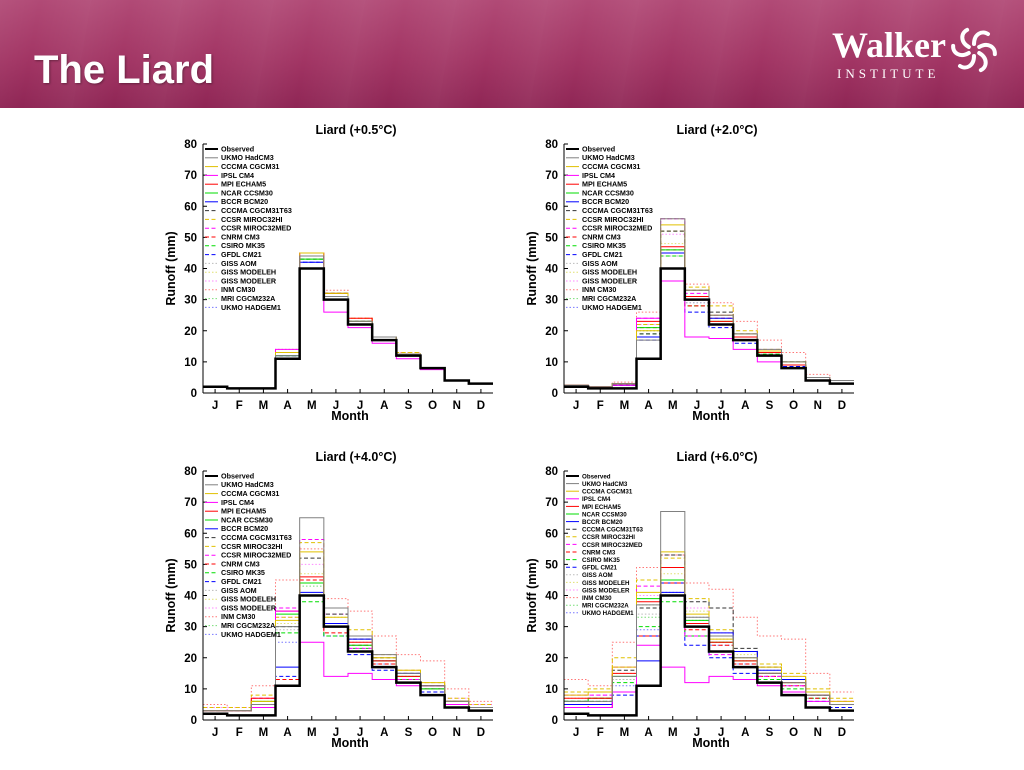  I want to click on chart-title: Liard (+6.0°C), so click(716, 457).